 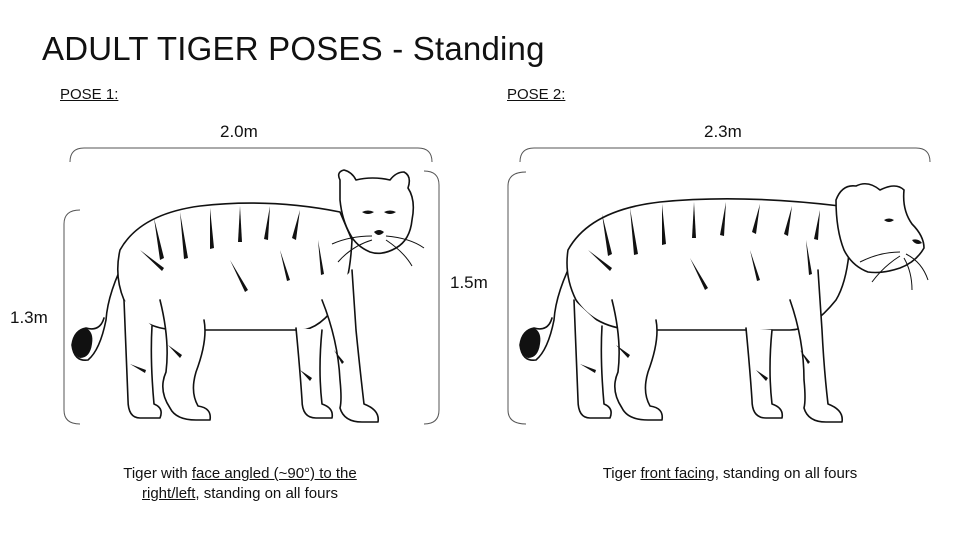 What do you see at coordinates (89, 94) in the screenshot?
I see `pose-1-label: POSE 1:` at bounding box center [89, 94].